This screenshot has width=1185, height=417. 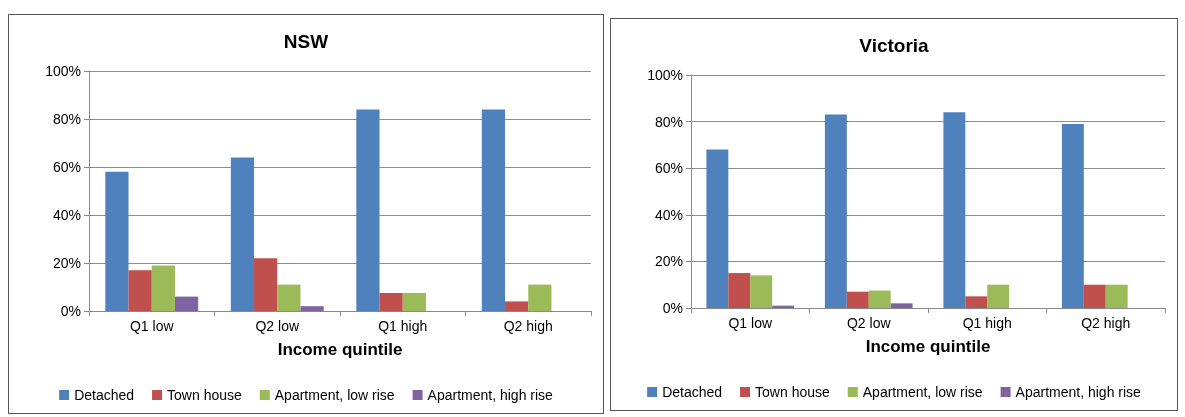 What do you see at coordinates (306, 41) in the screenshot?
I see `chart-title: NSW` at bounding box center [306, 41].